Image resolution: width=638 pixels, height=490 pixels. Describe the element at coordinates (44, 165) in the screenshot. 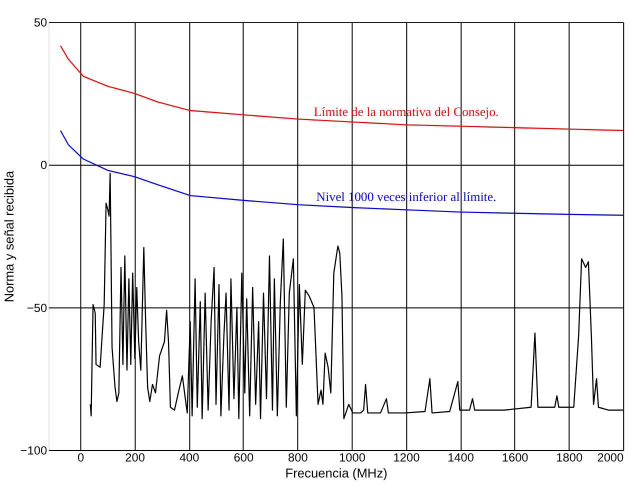

I see `y-tick-label: 0` at that location.